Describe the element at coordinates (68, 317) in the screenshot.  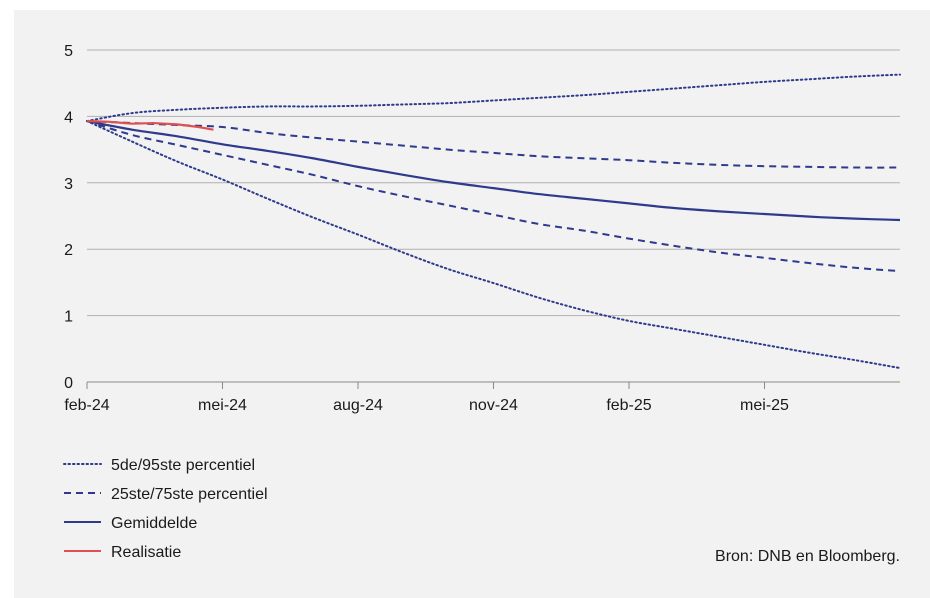
I see `y-tick-label: 1` at that location.